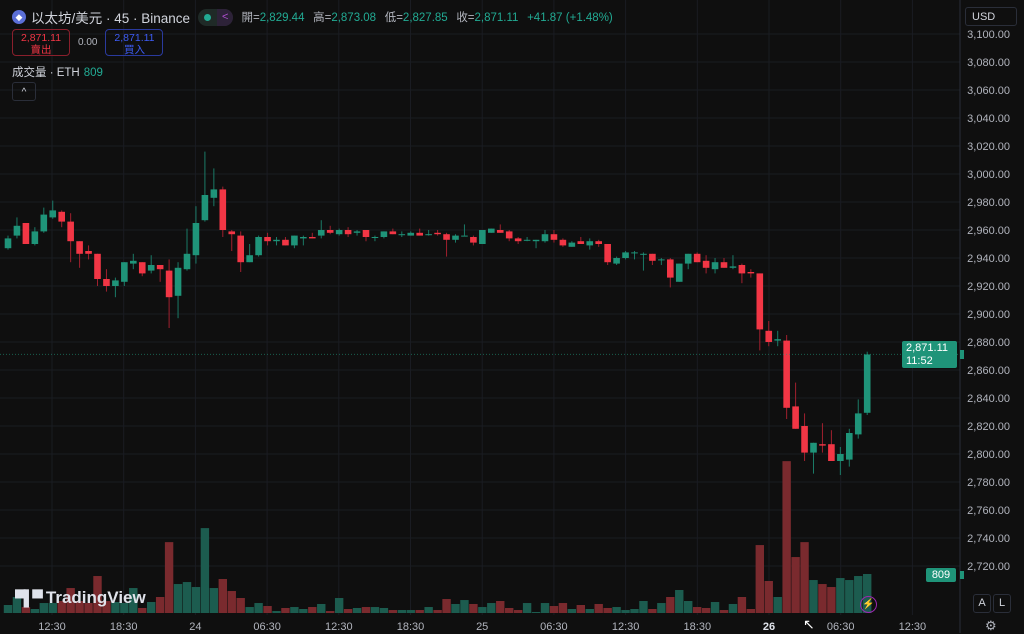 This screenshot has width=1024, height=634. What do you see at coordinates (95, 597) in the screenshot?
I see `logo-text: TradingView` at bounding box center [95, 597].